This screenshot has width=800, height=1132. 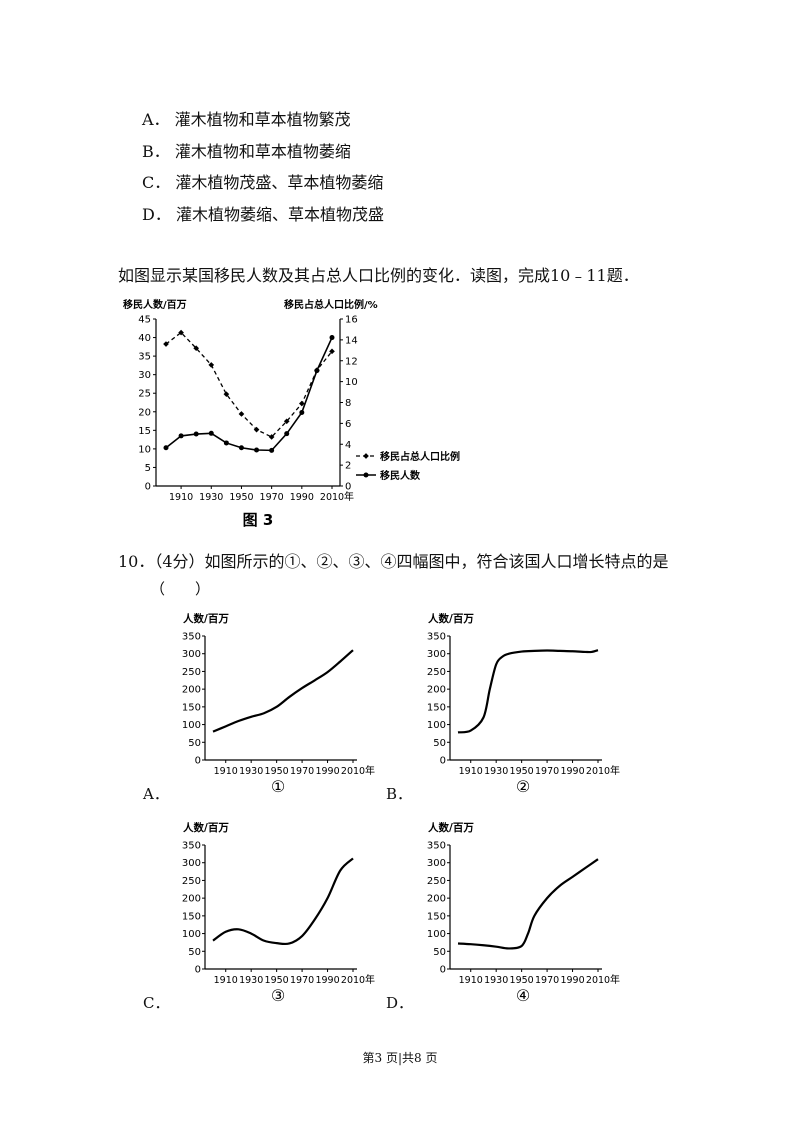 What do you see at coordinates (436, 654) in the screenshot?
I see `y-tick-label: 300` at bounding box center [436, 654].